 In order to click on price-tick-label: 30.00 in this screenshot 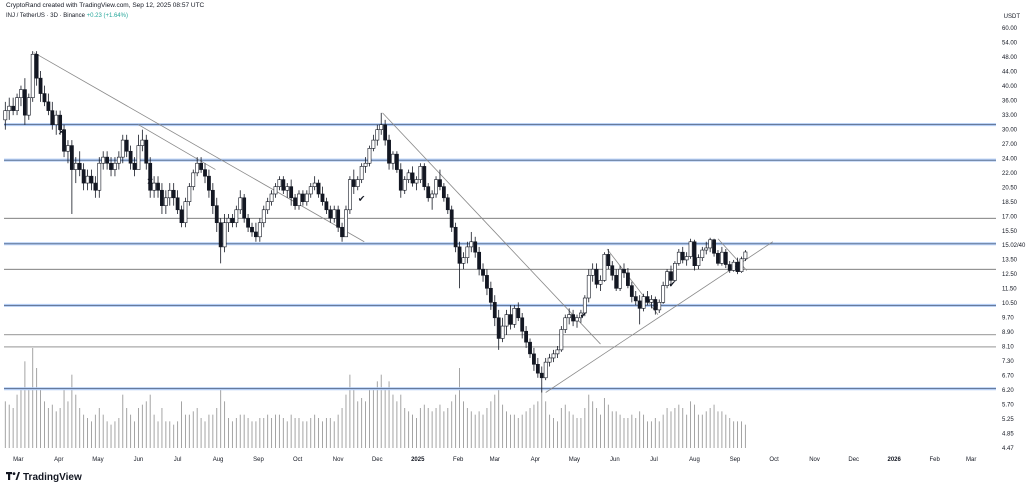, I will do `click(1010, 130)`.